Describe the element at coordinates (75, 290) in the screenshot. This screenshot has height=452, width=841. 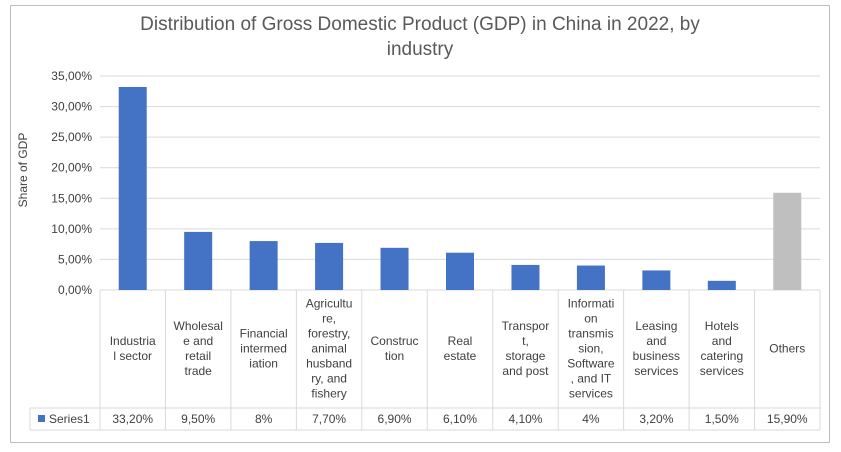
I see `y-tick-label: 0,00%` at that location.